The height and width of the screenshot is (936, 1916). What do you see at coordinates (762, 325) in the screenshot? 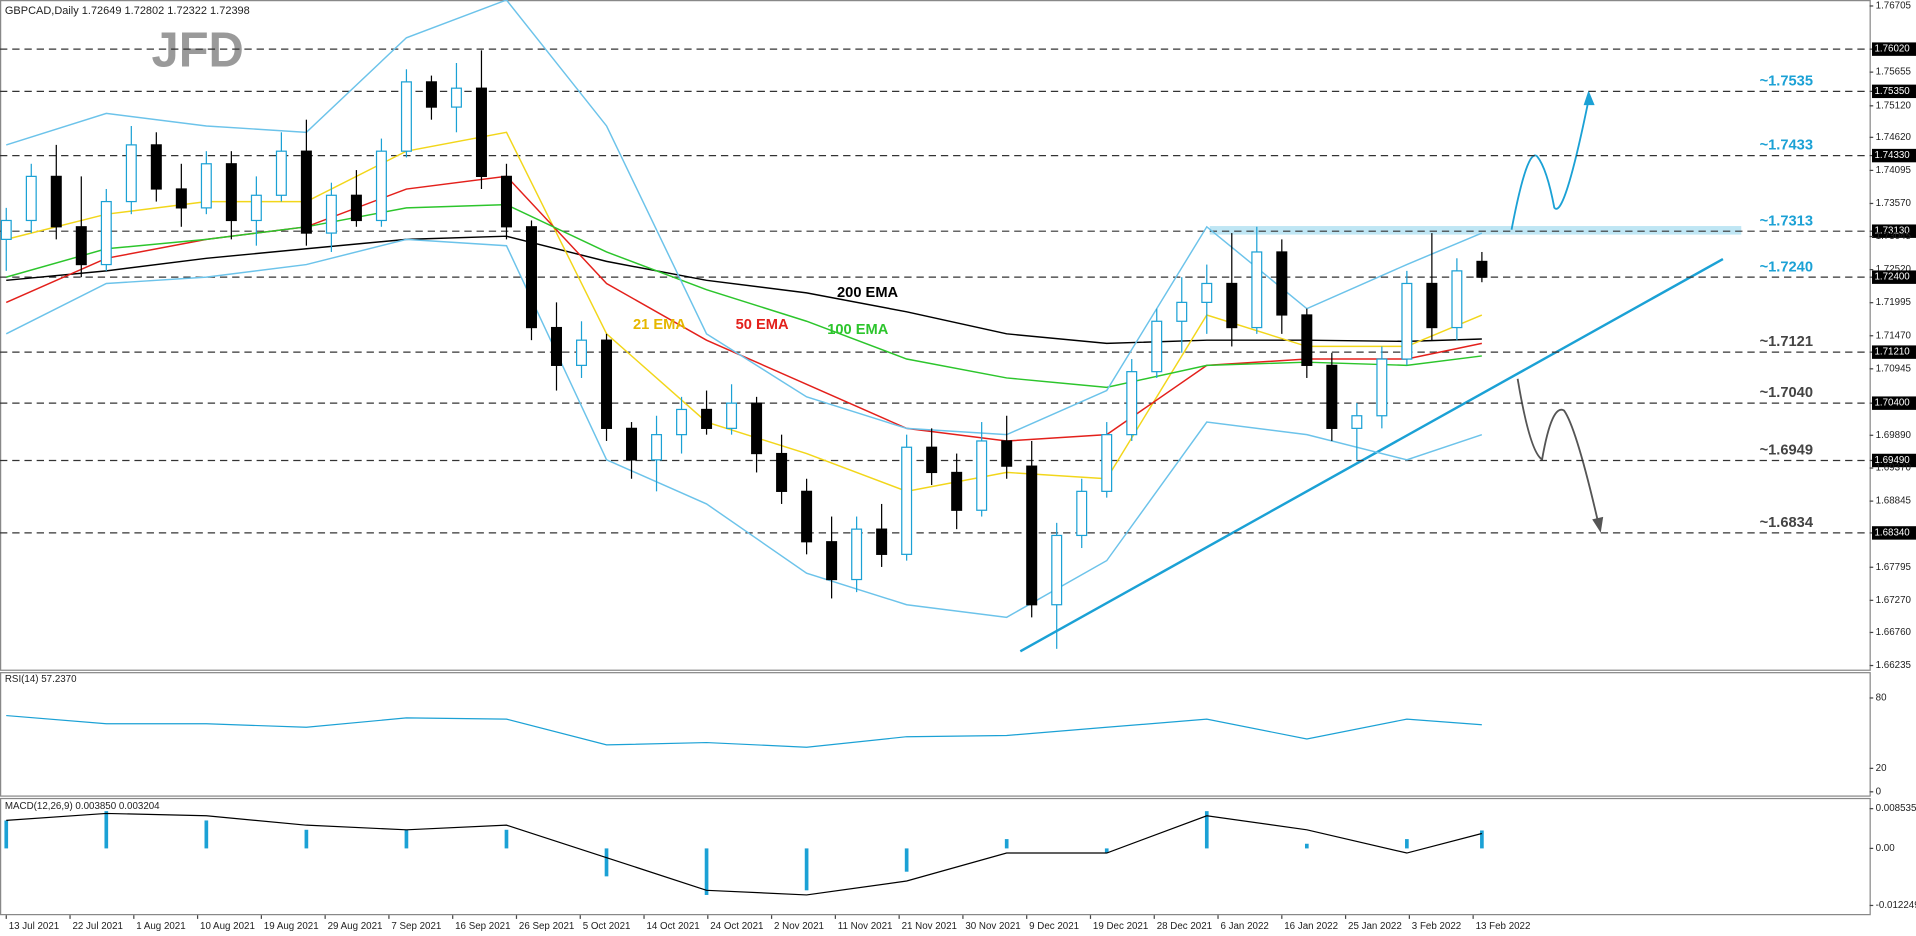
I see `series-label: 50 EMA` at bounding box center [762, 325].